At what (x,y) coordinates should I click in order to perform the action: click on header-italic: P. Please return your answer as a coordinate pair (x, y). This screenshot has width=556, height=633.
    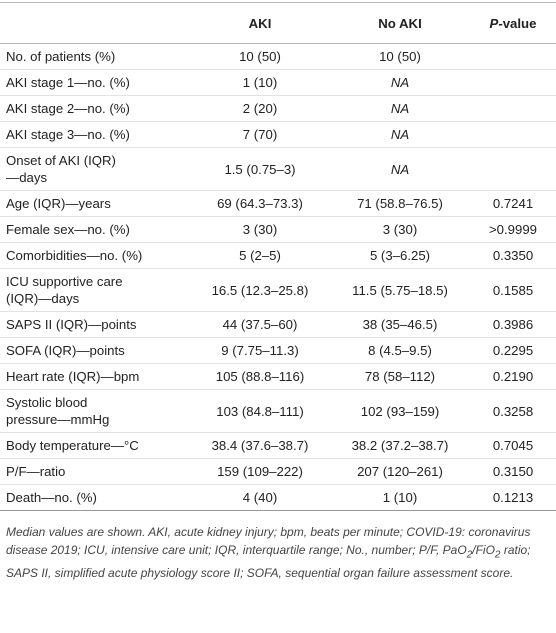
    Looking at the image, I should click on (494, 23).